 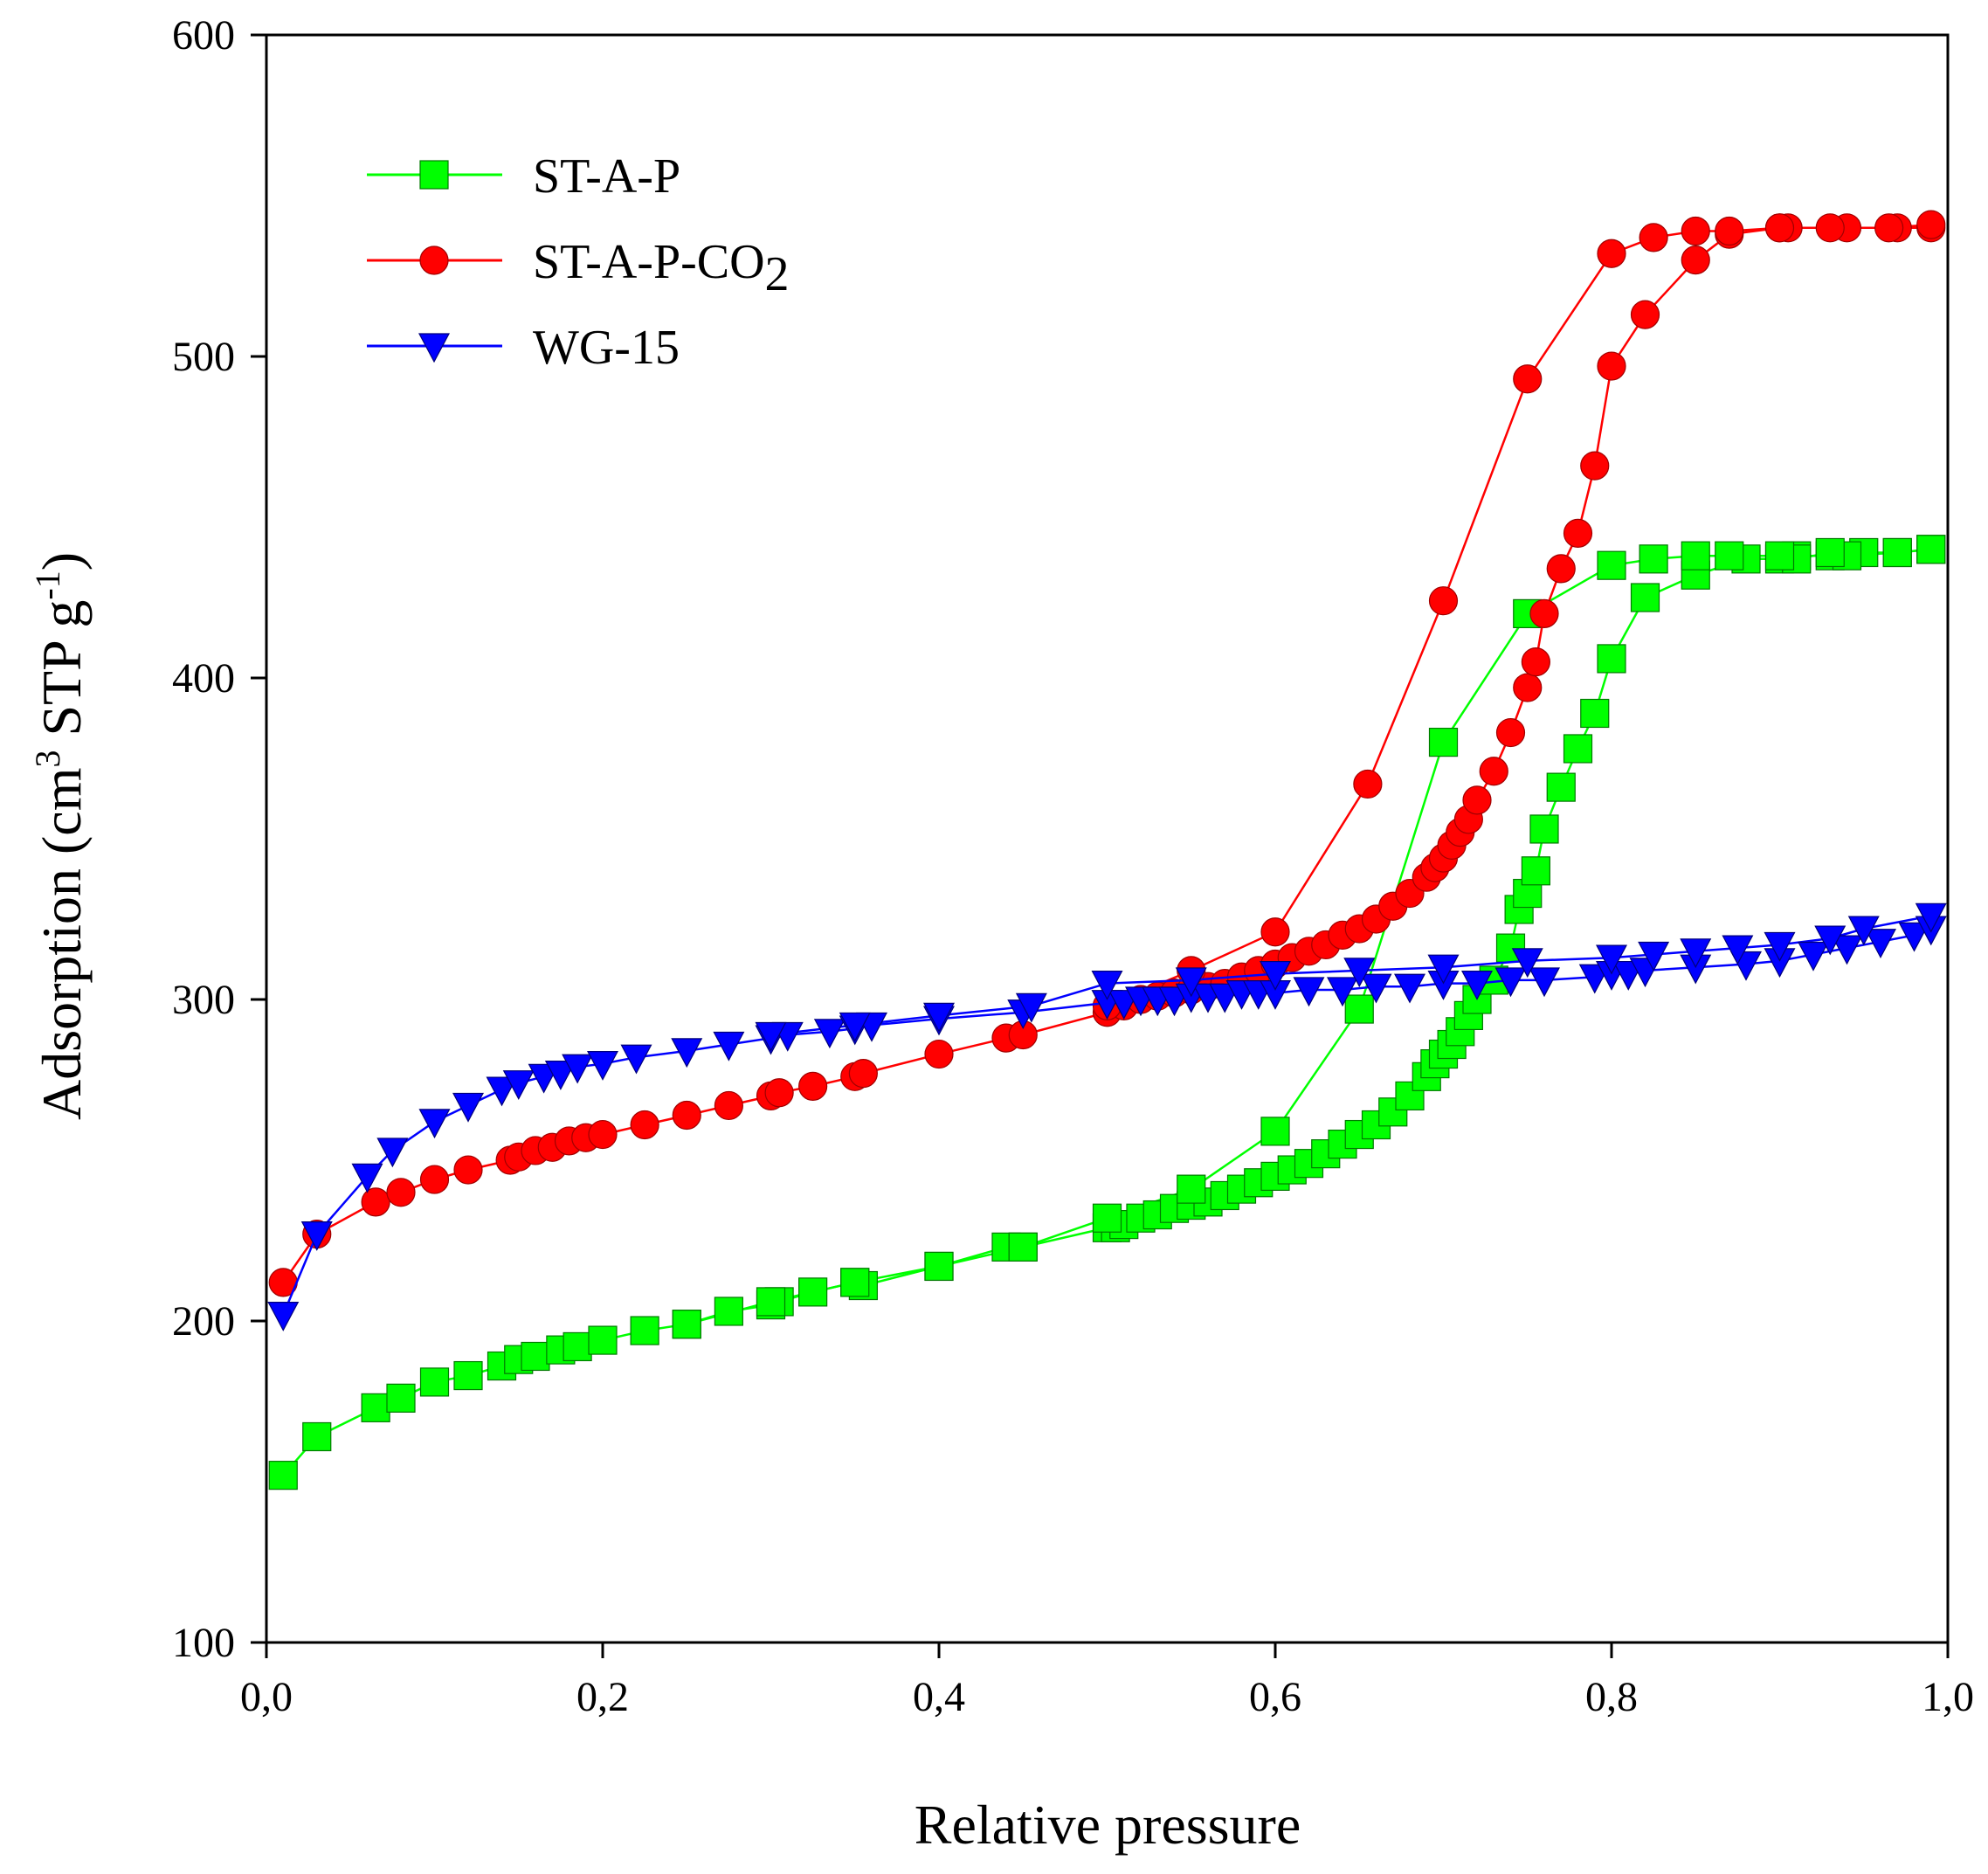 What do you see at coordinates (204, 357) in the screenshot?
I see `y-tick-label: 500` at bounding box center [204, 357].